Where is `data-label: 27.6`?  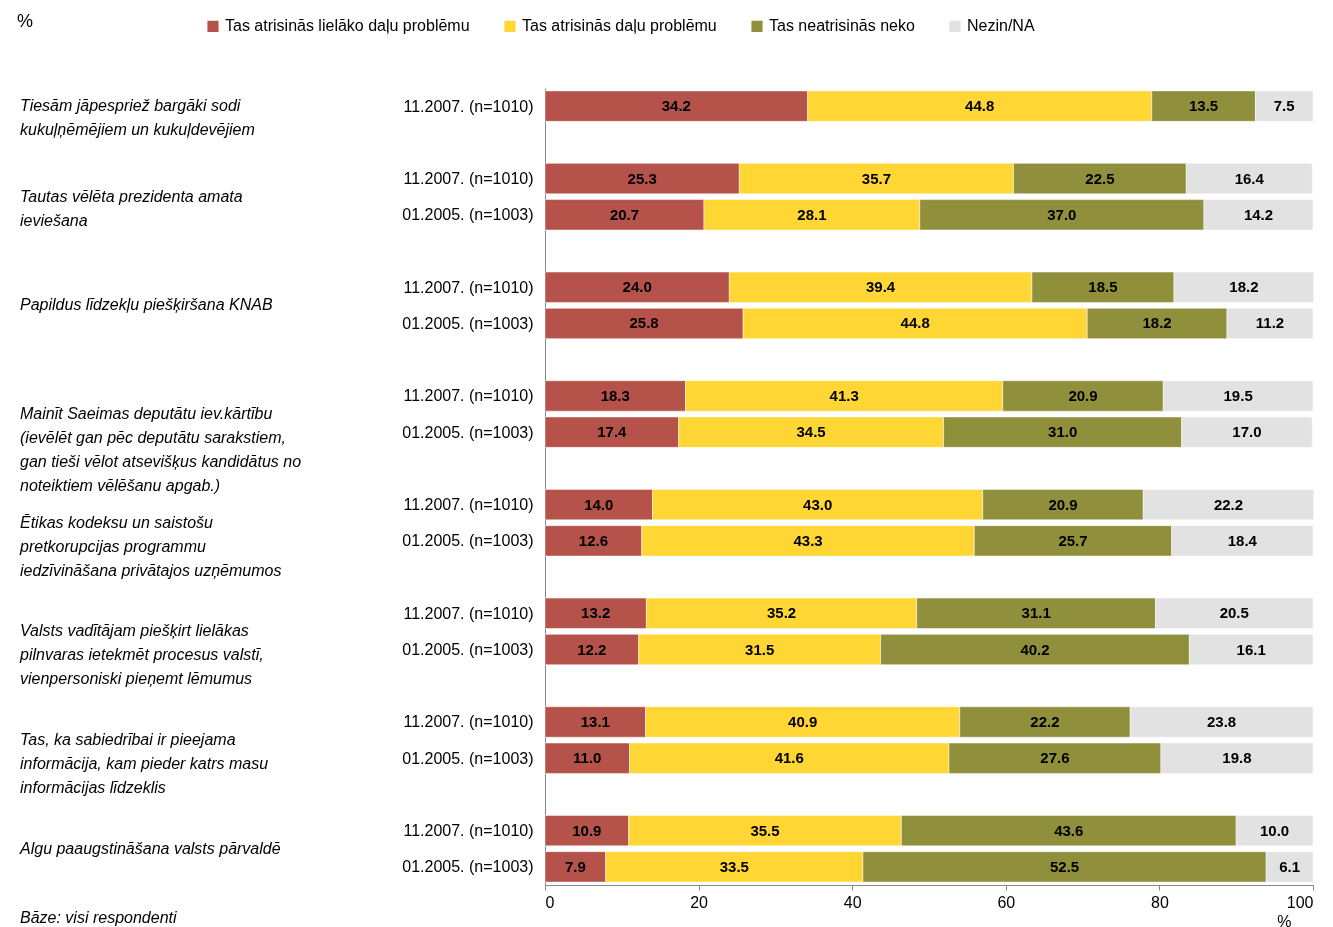
data-label: 27.6 is located at coordinates (1055, 758).